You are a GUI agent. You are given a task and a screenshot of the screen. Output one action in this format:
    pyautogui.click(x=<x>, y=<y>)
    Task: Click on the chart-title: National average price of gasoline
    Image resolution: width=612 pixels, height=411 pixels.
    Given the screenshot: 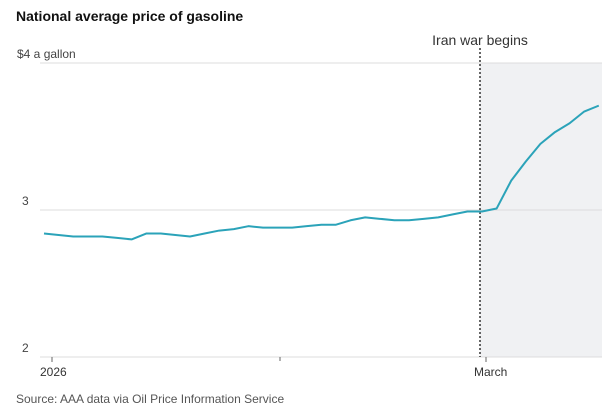 What is the action you would take?
    pyautogui.click(x=129, y=16)
    